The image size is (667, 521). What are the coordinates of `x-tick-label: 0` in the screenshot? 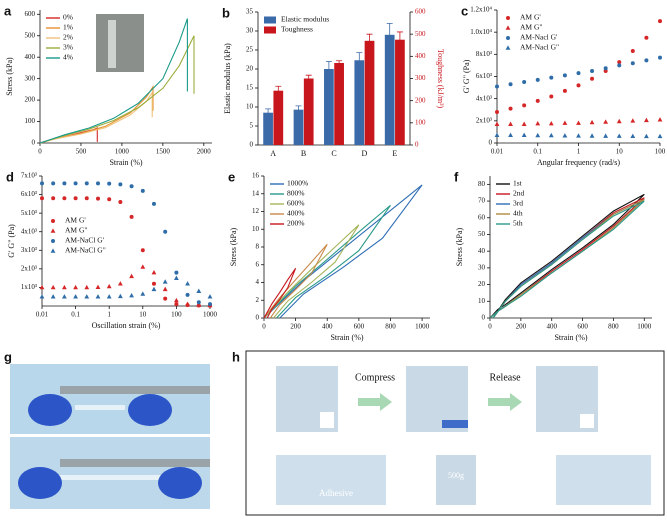 It's located at (264, 327).